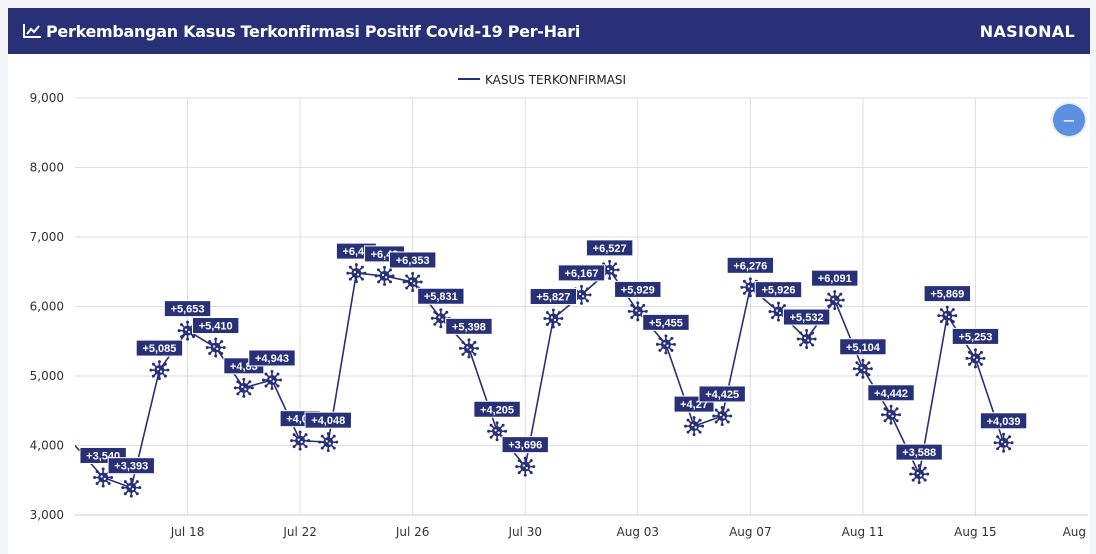 This screenshot has height=554, width=1096. I want to click on x-tick-label: Jul 26, so click(412, 532).